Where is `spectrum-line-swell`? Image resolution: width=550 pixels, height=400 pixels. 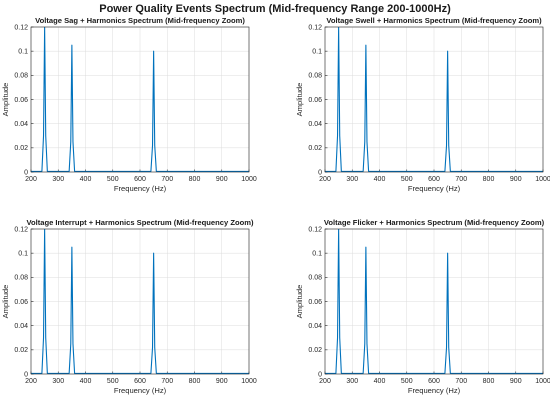 spectrum-line-swell is located at coordinates (434, 99).